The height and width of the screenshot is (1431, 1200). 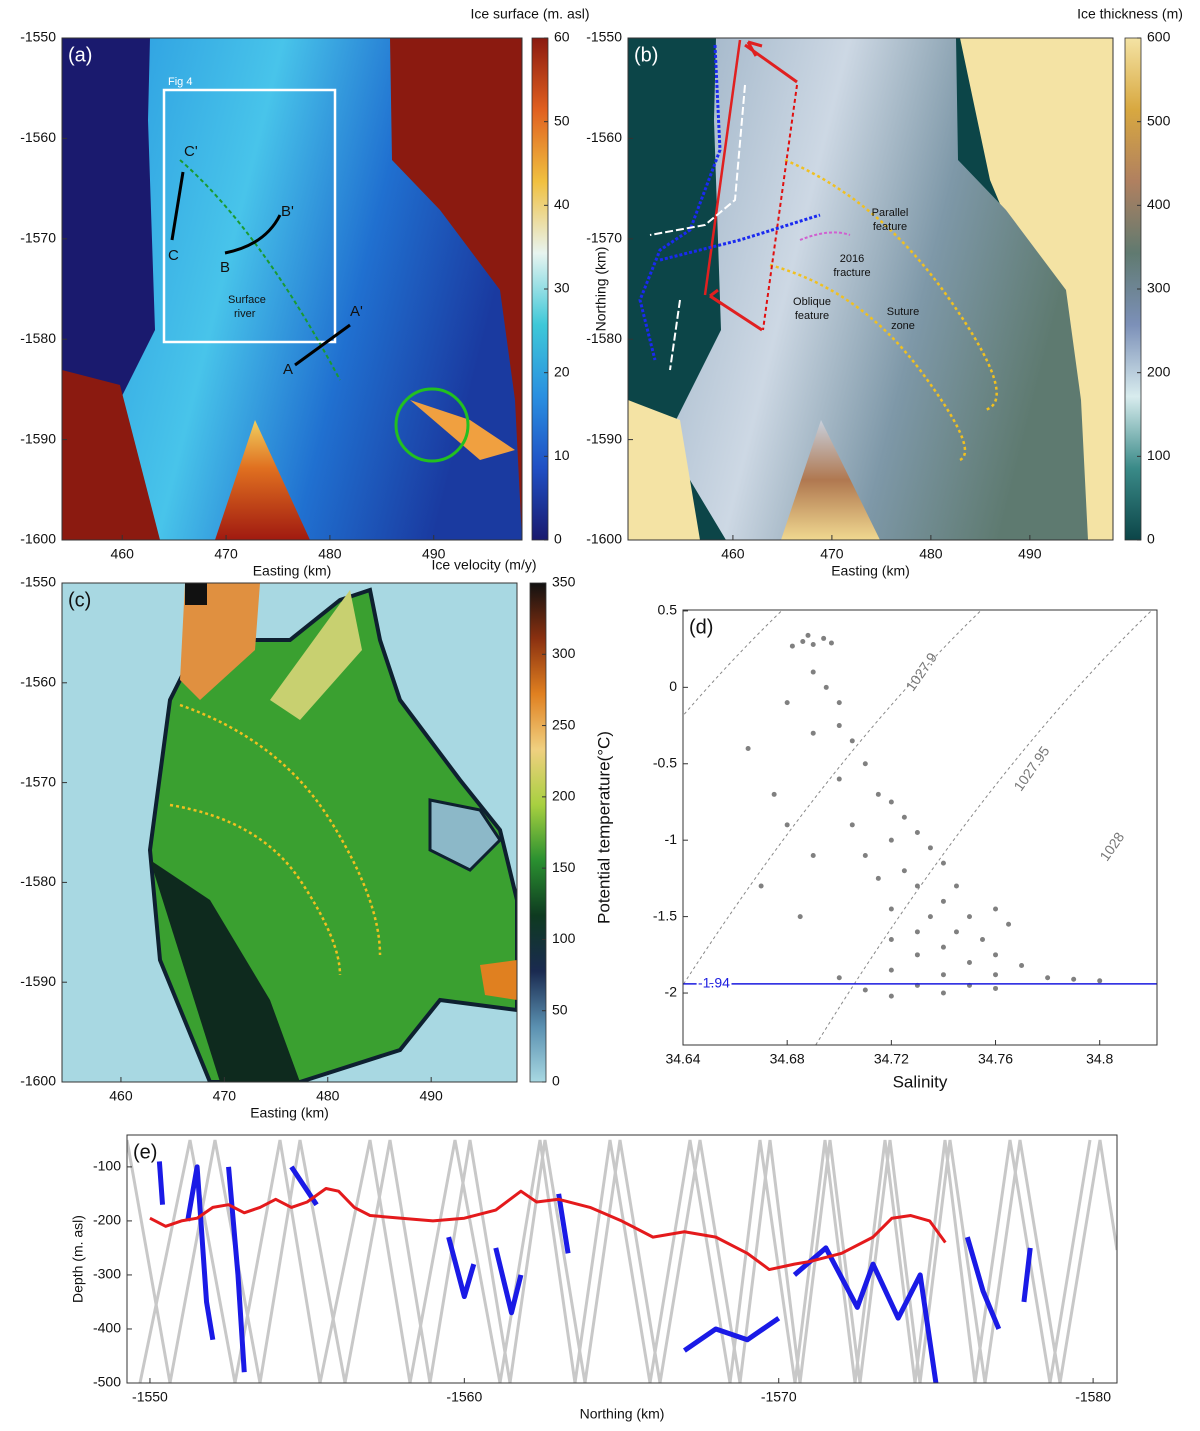 I want to click on colorbar-tick-label: 0, so click(x=1151, y=539).